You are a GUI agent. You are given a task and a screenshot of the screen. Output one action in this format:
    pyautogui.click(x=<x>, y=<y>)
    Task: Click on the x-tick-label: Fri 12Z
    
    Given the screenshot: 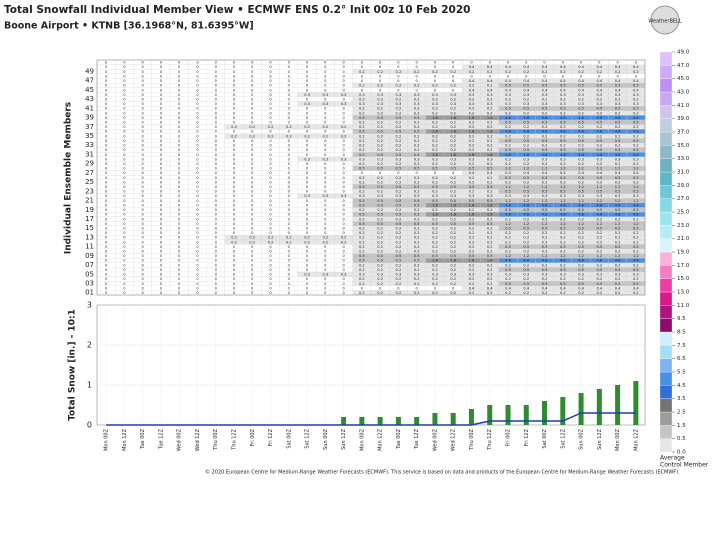 What is the action you would take?
    pyautogui.click(x=527, y=437)
    